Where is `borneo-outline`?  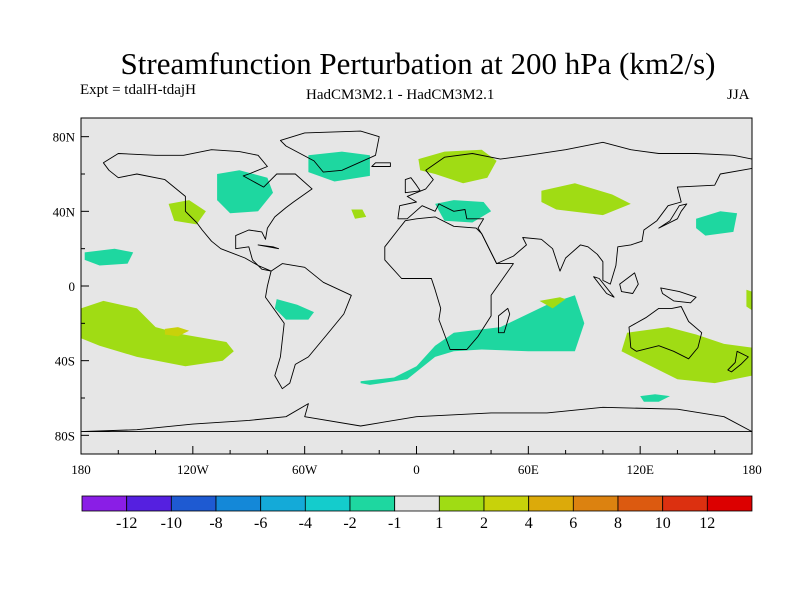
borneo-outline is located at coordinates (629, 283).